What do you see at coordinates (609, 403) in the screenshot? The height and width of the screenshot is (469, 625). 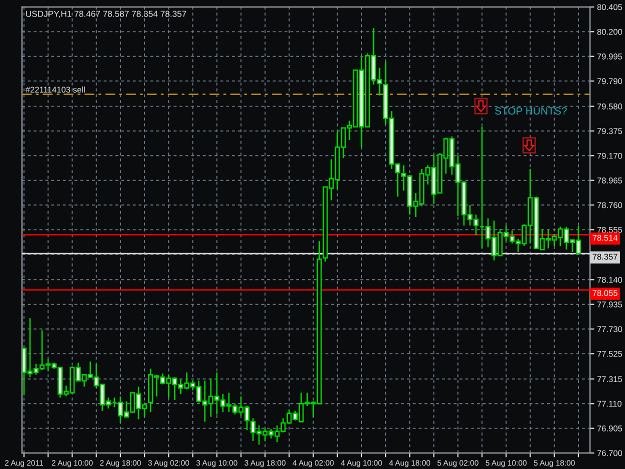 I see `y-tick-label: 77.110` at bounding box center [609, 403].